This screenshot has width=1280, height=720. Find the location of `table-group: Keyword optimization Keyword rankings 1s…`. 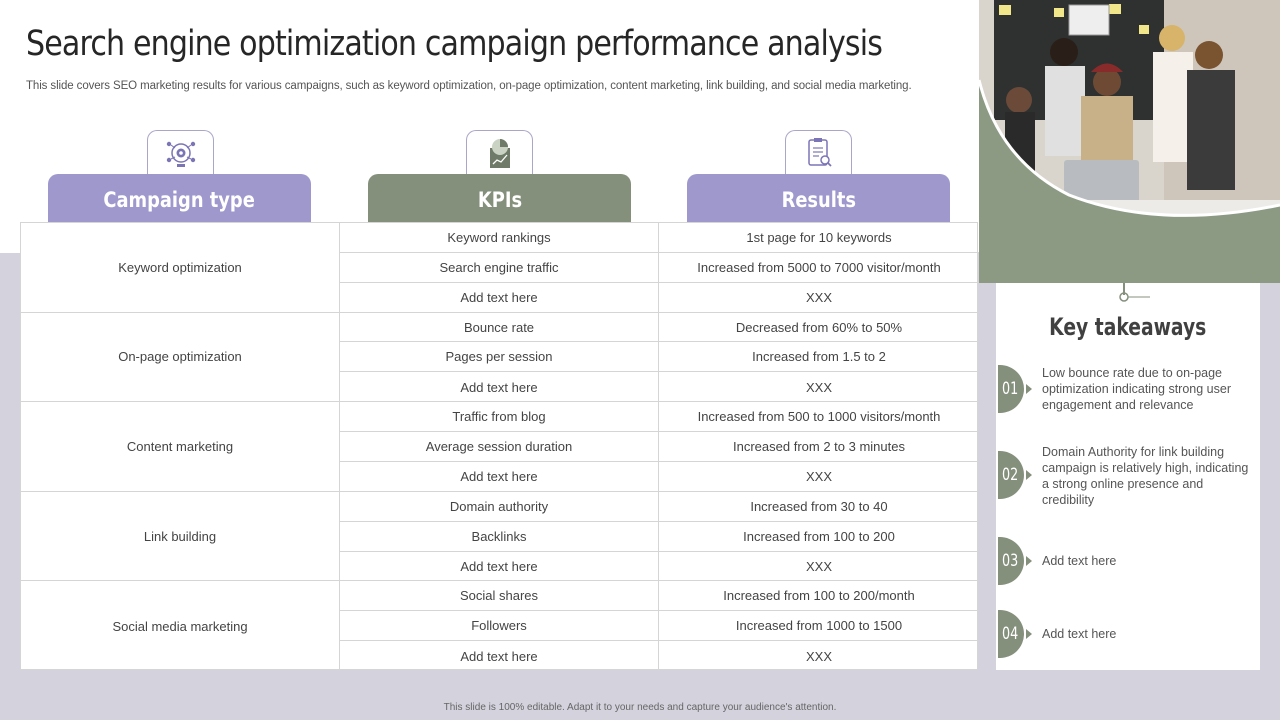

table-group: Keyword optimization Keyword rankings 1s… is located at coordinates (500, 268).